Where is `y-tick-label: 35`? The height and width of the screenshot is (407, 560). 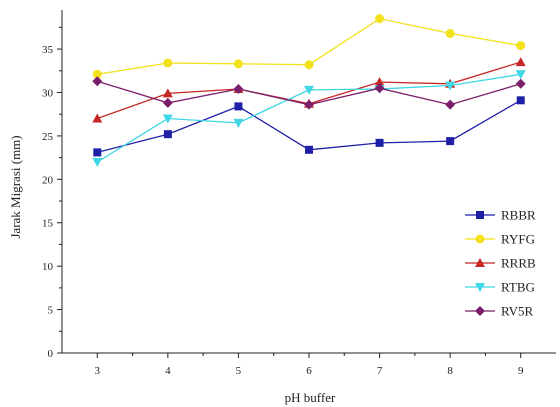 y-tick-label: 35 is located at coordinates (48, 50).